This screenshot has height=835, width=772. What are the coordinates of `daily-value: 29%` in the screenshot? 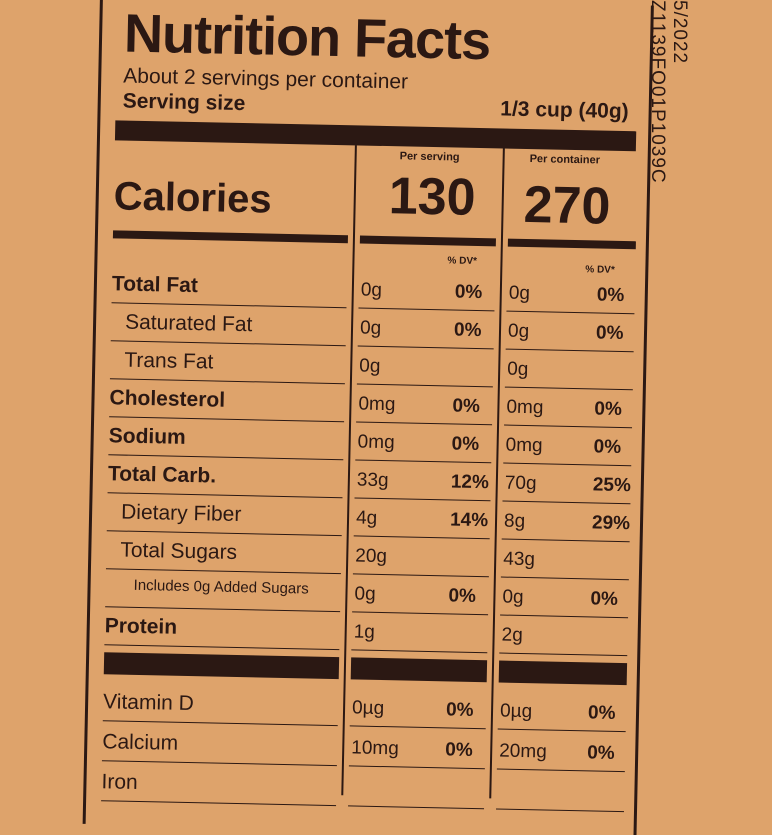 It's located at (611, 523).